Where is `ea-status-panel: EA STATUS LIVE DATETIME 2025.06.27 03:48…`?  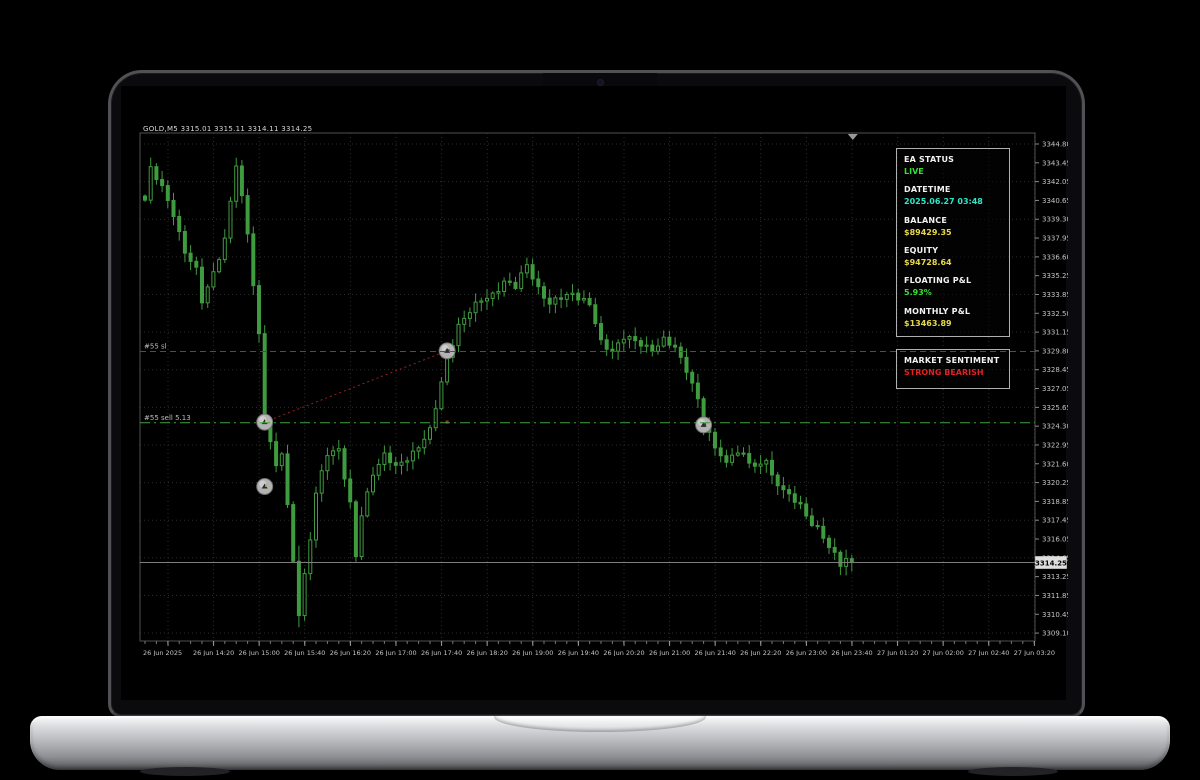
ea-status-panel: EA STATUS LIVE DATETIME 2025.06.27 03:48… is located at coordinates (953, 242).